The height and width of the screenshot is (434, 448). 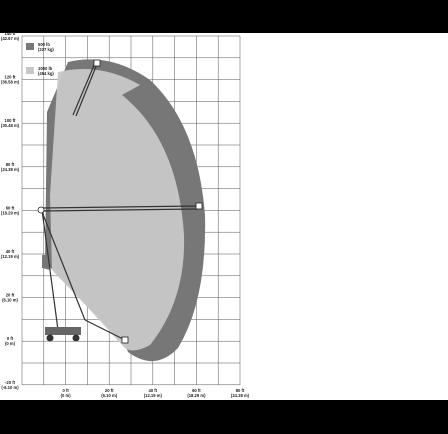 I want to click on x-label-metric: (24.38 m), so click(x=240, y=395).